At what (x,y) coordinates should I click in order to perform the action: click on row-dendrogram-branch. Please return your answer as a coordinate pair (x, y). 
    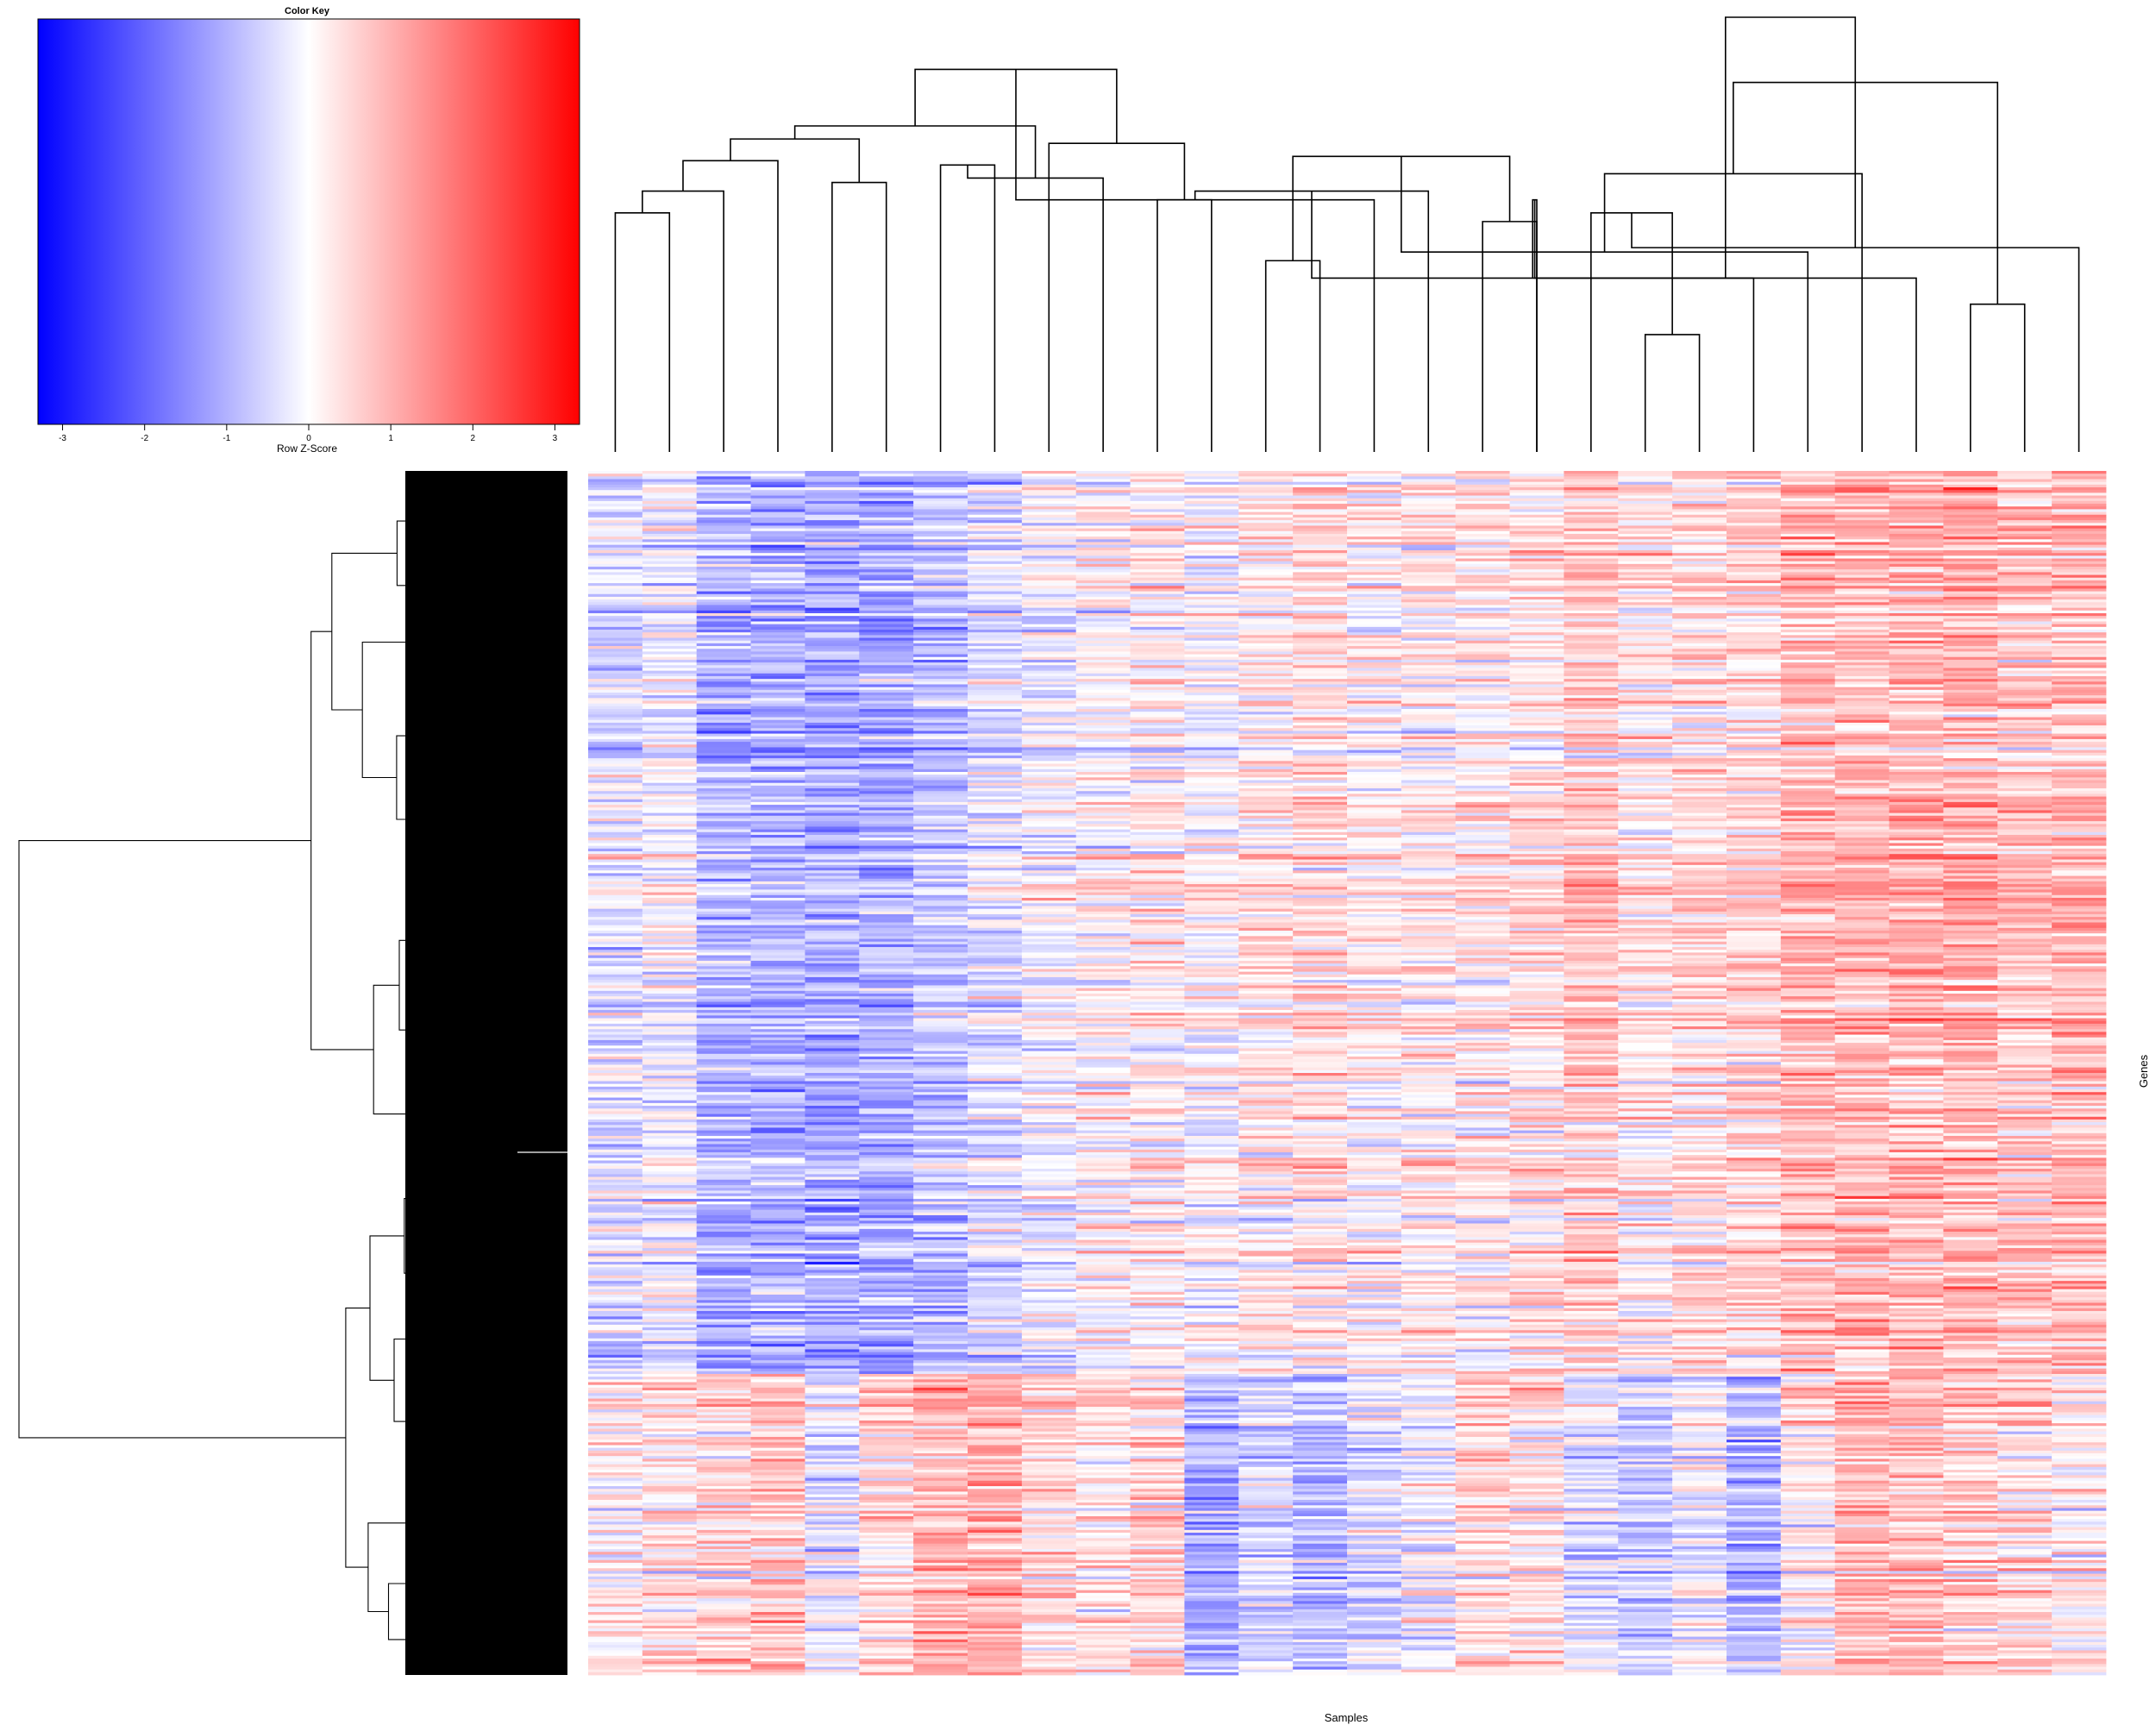
    Looking at the image, I should click on (449, 752).